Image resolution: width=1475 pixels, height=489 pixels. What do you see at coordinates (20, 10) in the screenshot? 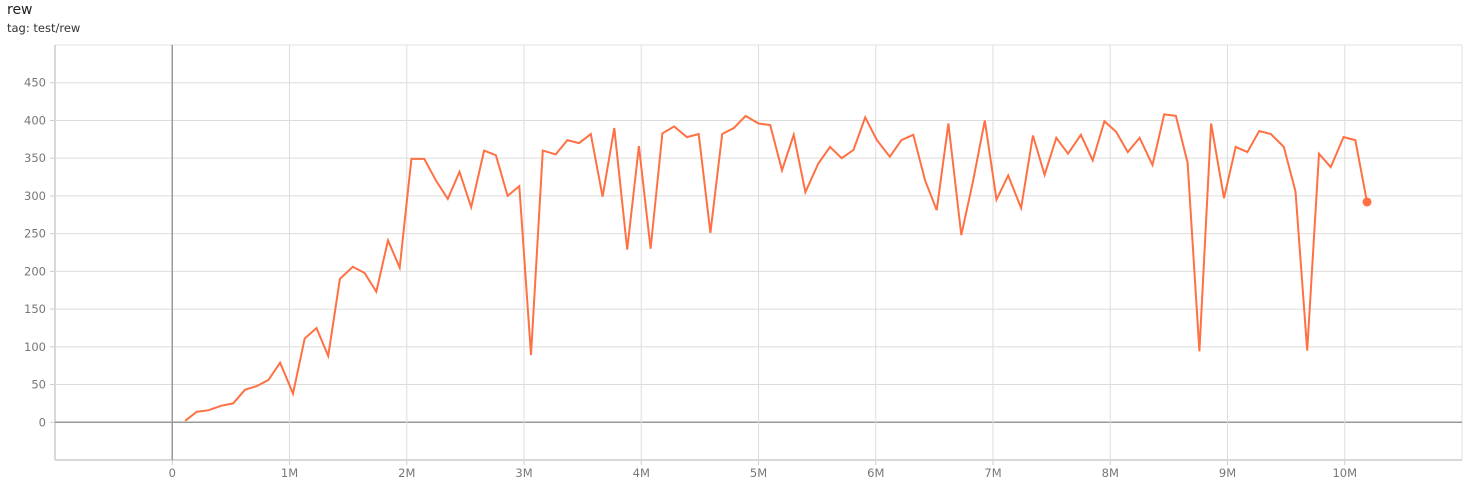
I see `chart-title: rew` at bounding box center [20, 10].